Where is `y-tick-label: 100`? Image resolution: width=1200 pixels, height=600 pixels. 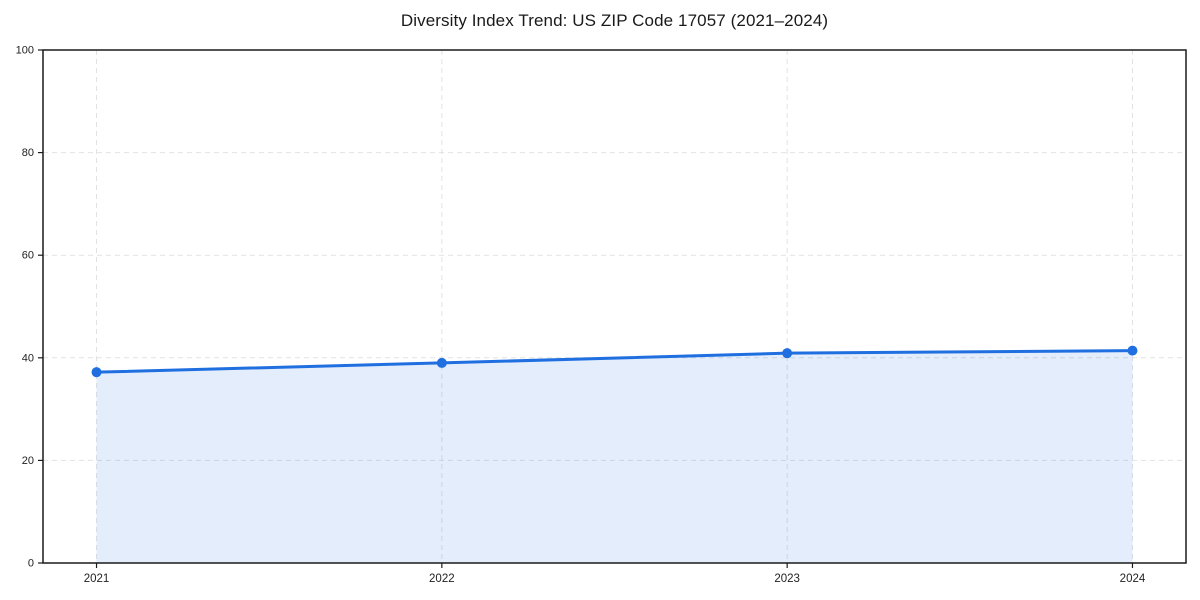
y-tick-label: 100 is located at coordinates (25, 51).